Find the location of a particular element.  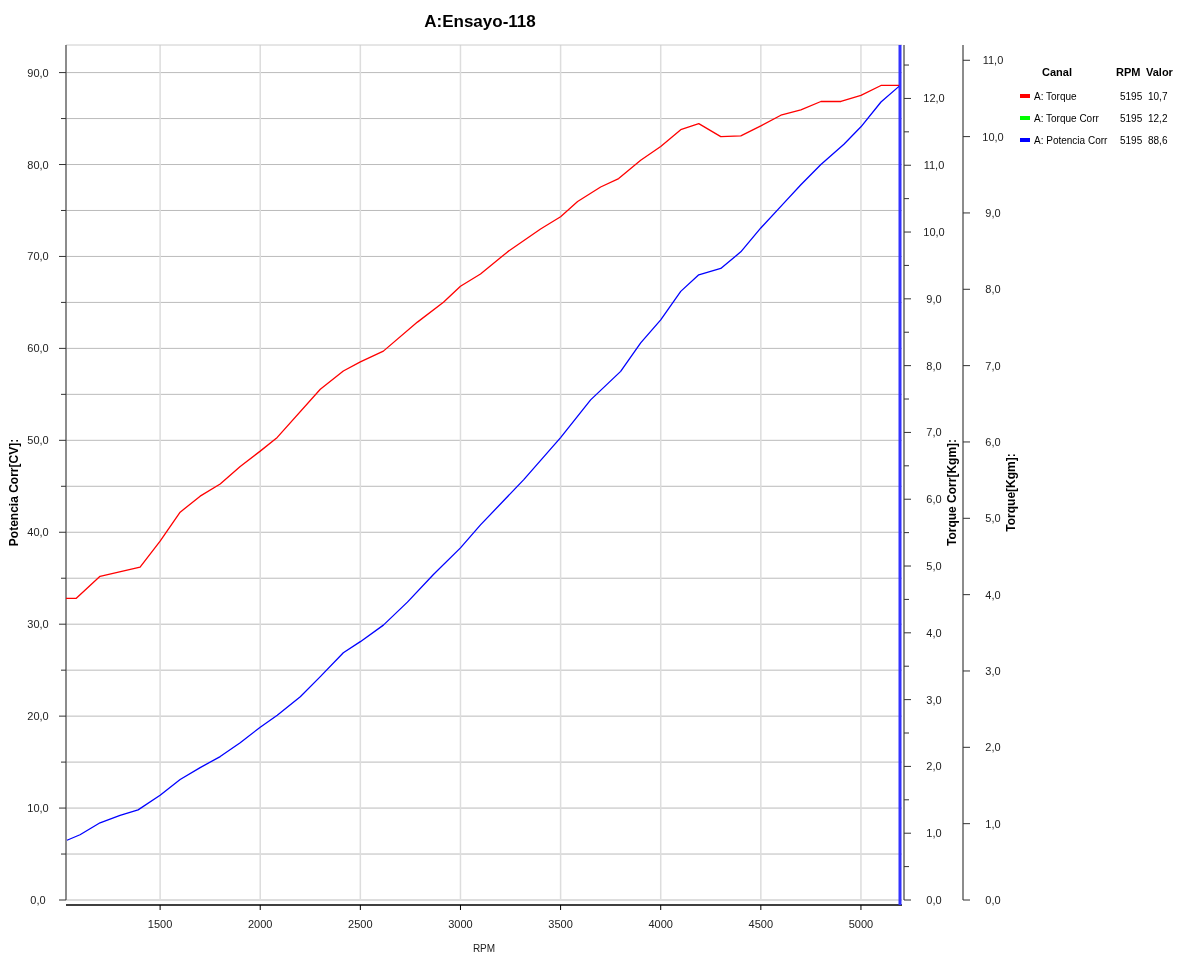

y2-tick-label: 7,0 is located at coordinates (934, 432).